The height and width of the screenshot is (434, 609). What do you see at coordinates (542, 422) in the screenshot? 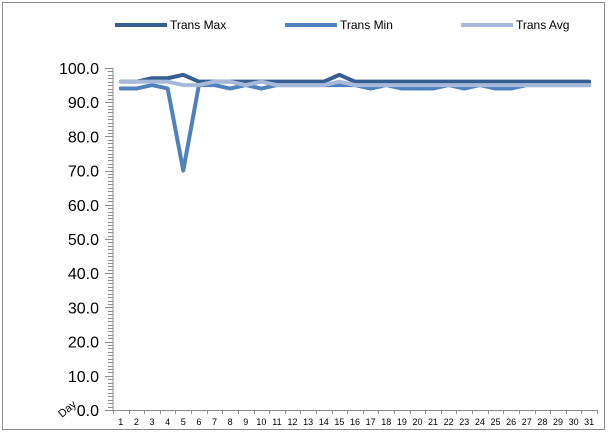
I see `x-tick-label: 28` at bounding box center [542, 422].